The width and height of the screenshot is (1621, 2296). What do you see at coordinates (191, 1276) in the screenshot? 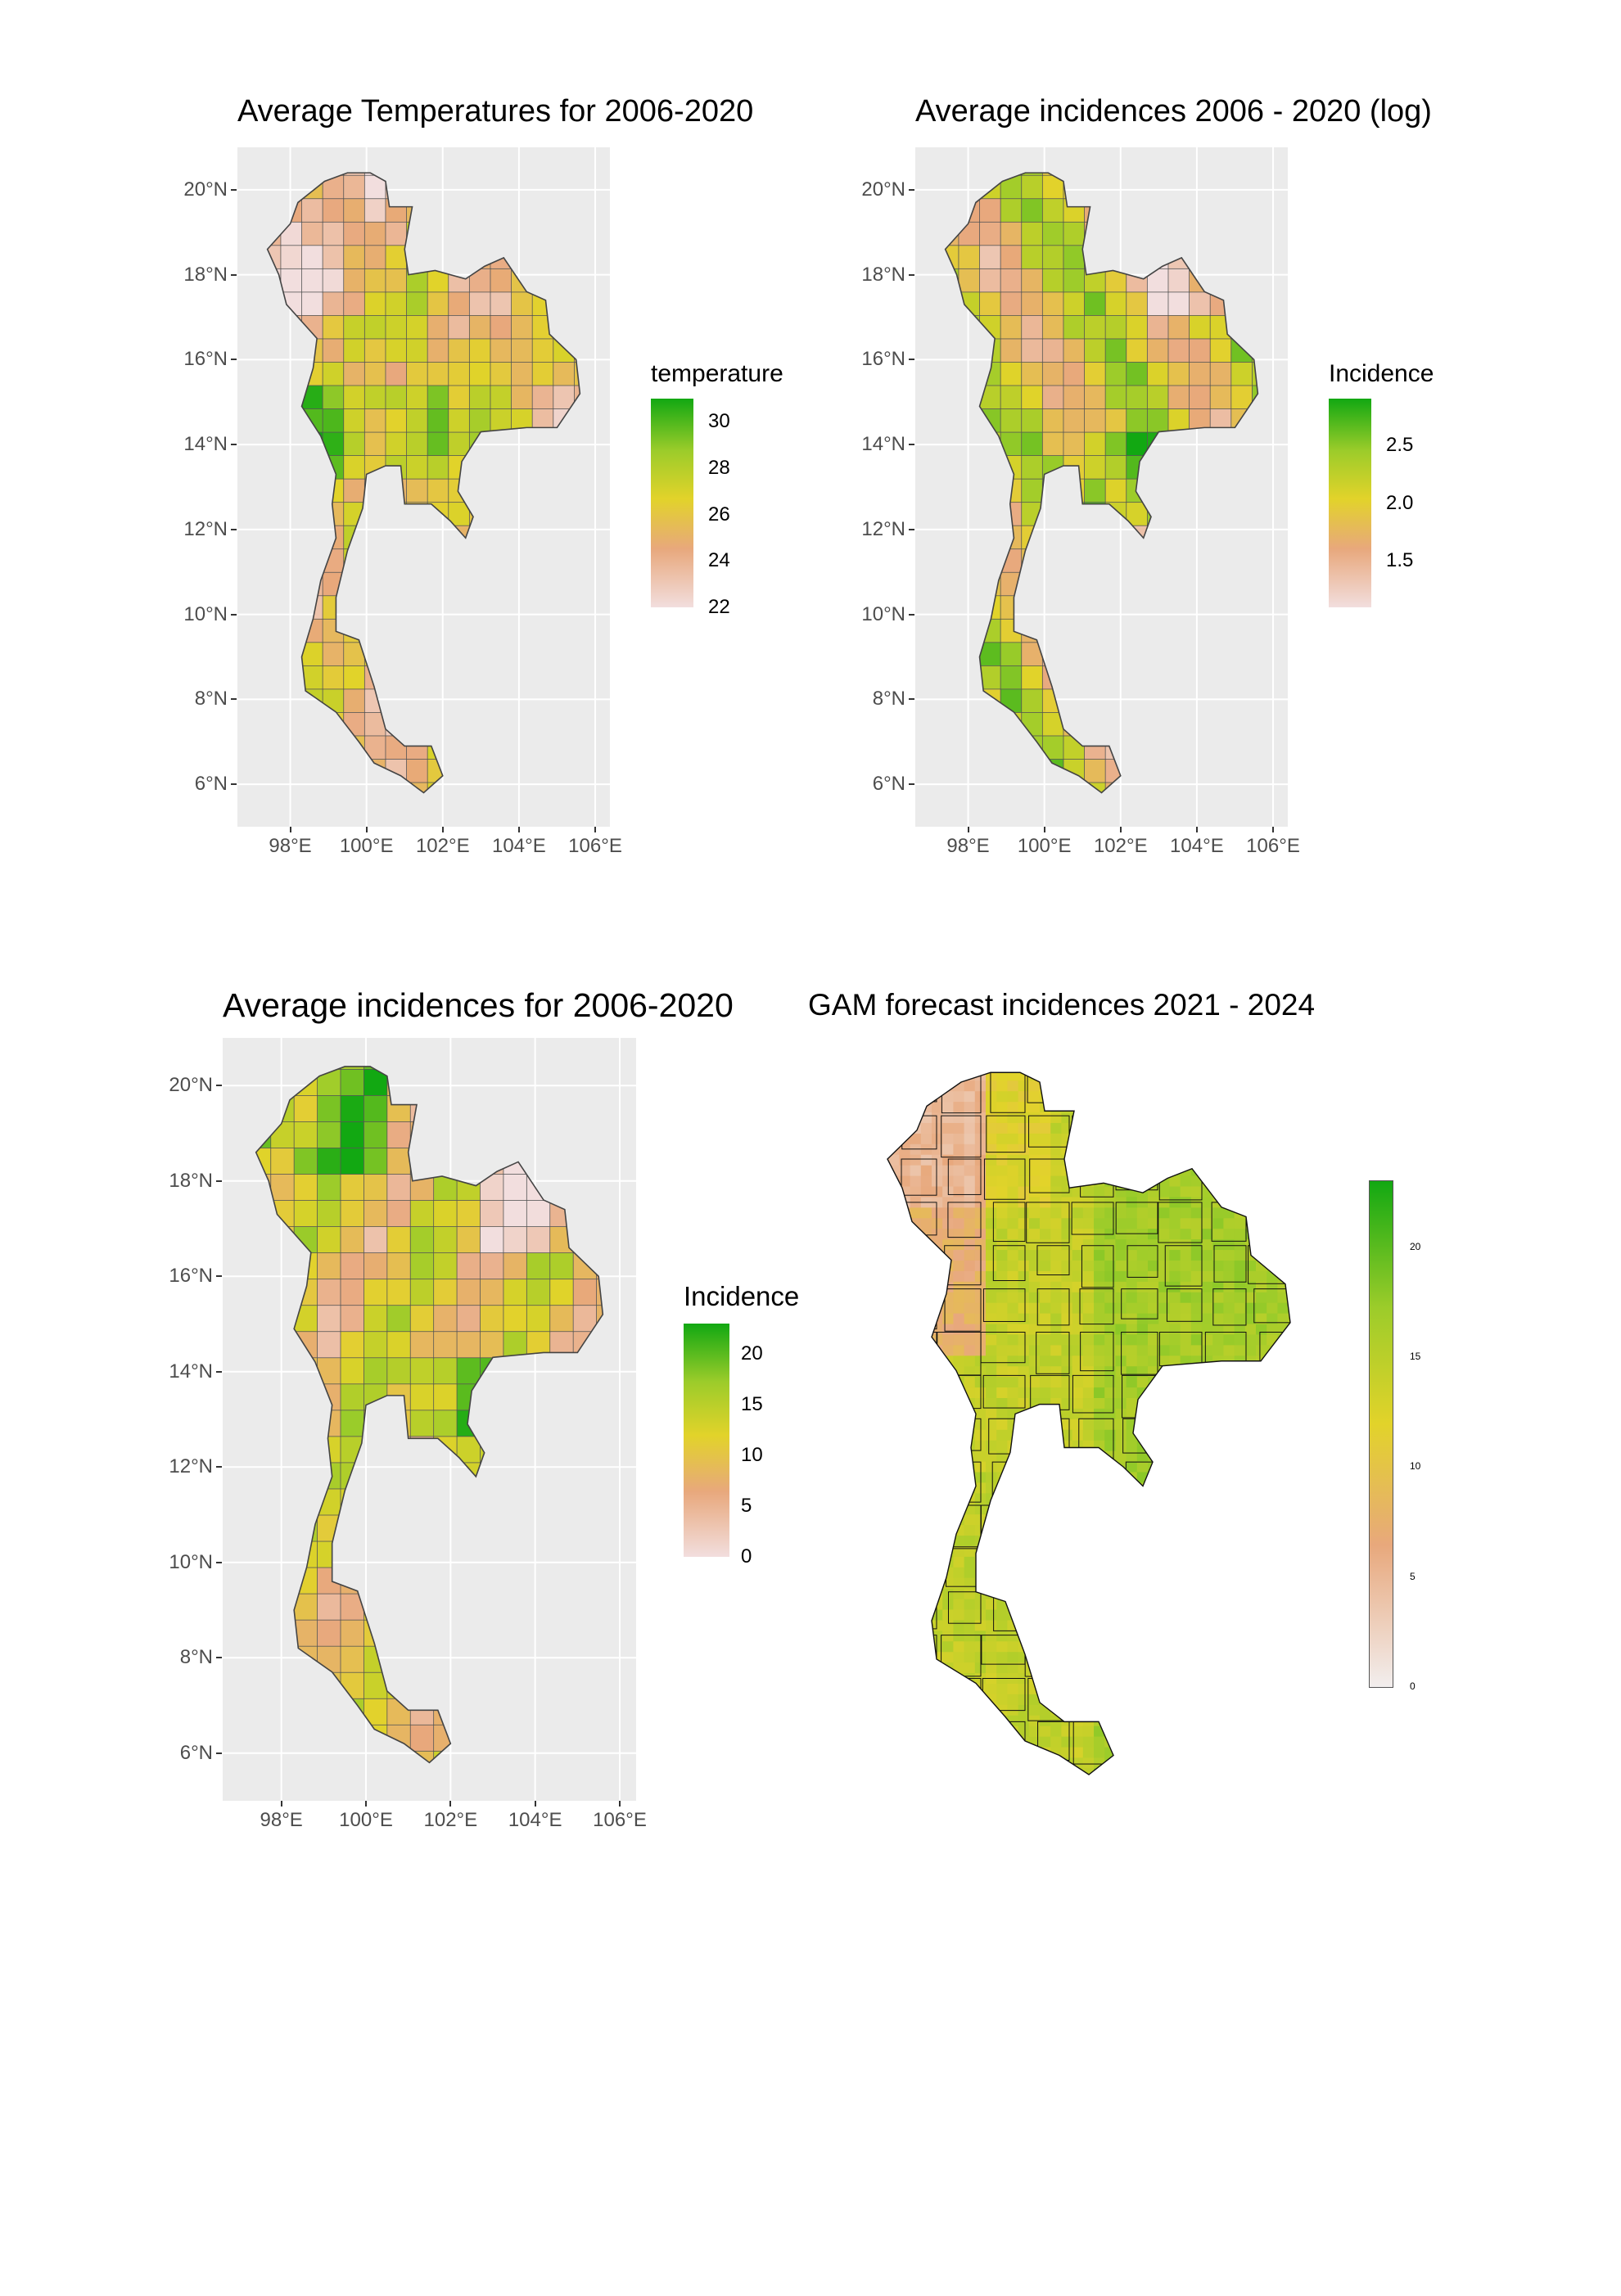
I see `y-tick-label: 16°N` at bounding box center [191, 1276].